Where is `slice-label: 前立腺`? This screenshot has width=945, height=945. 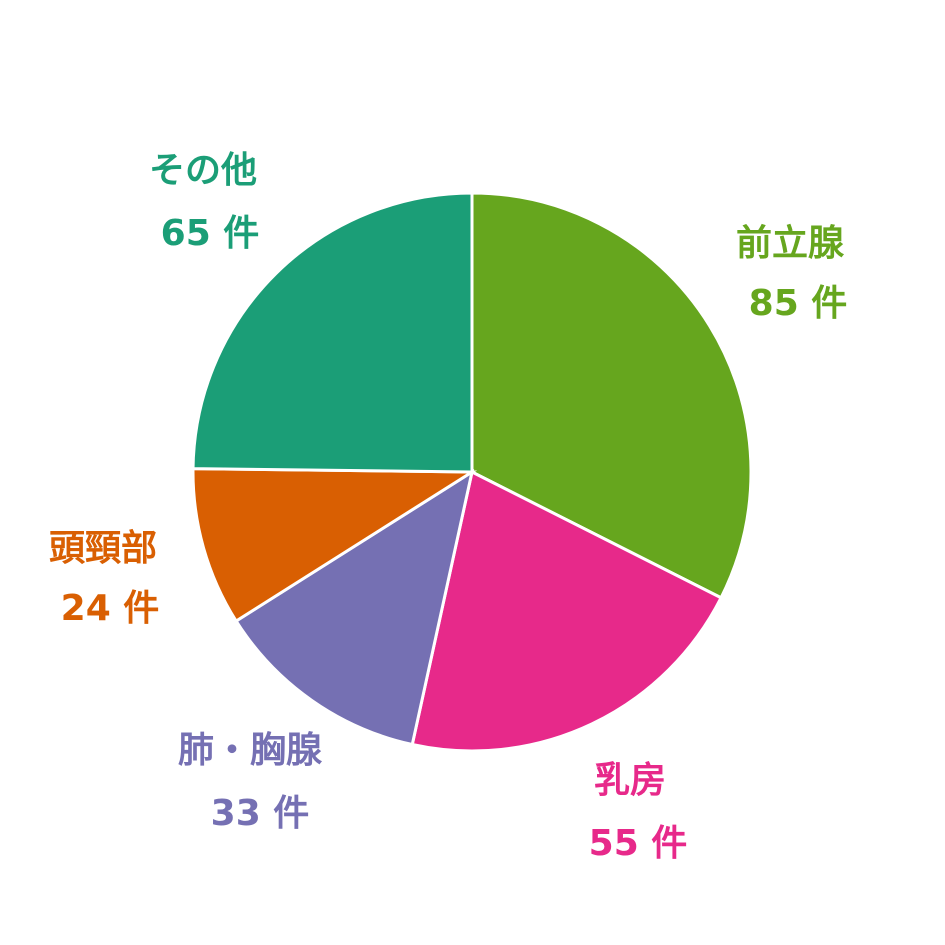 slice-label: 前立腺 is located at coordinates (790, 243).